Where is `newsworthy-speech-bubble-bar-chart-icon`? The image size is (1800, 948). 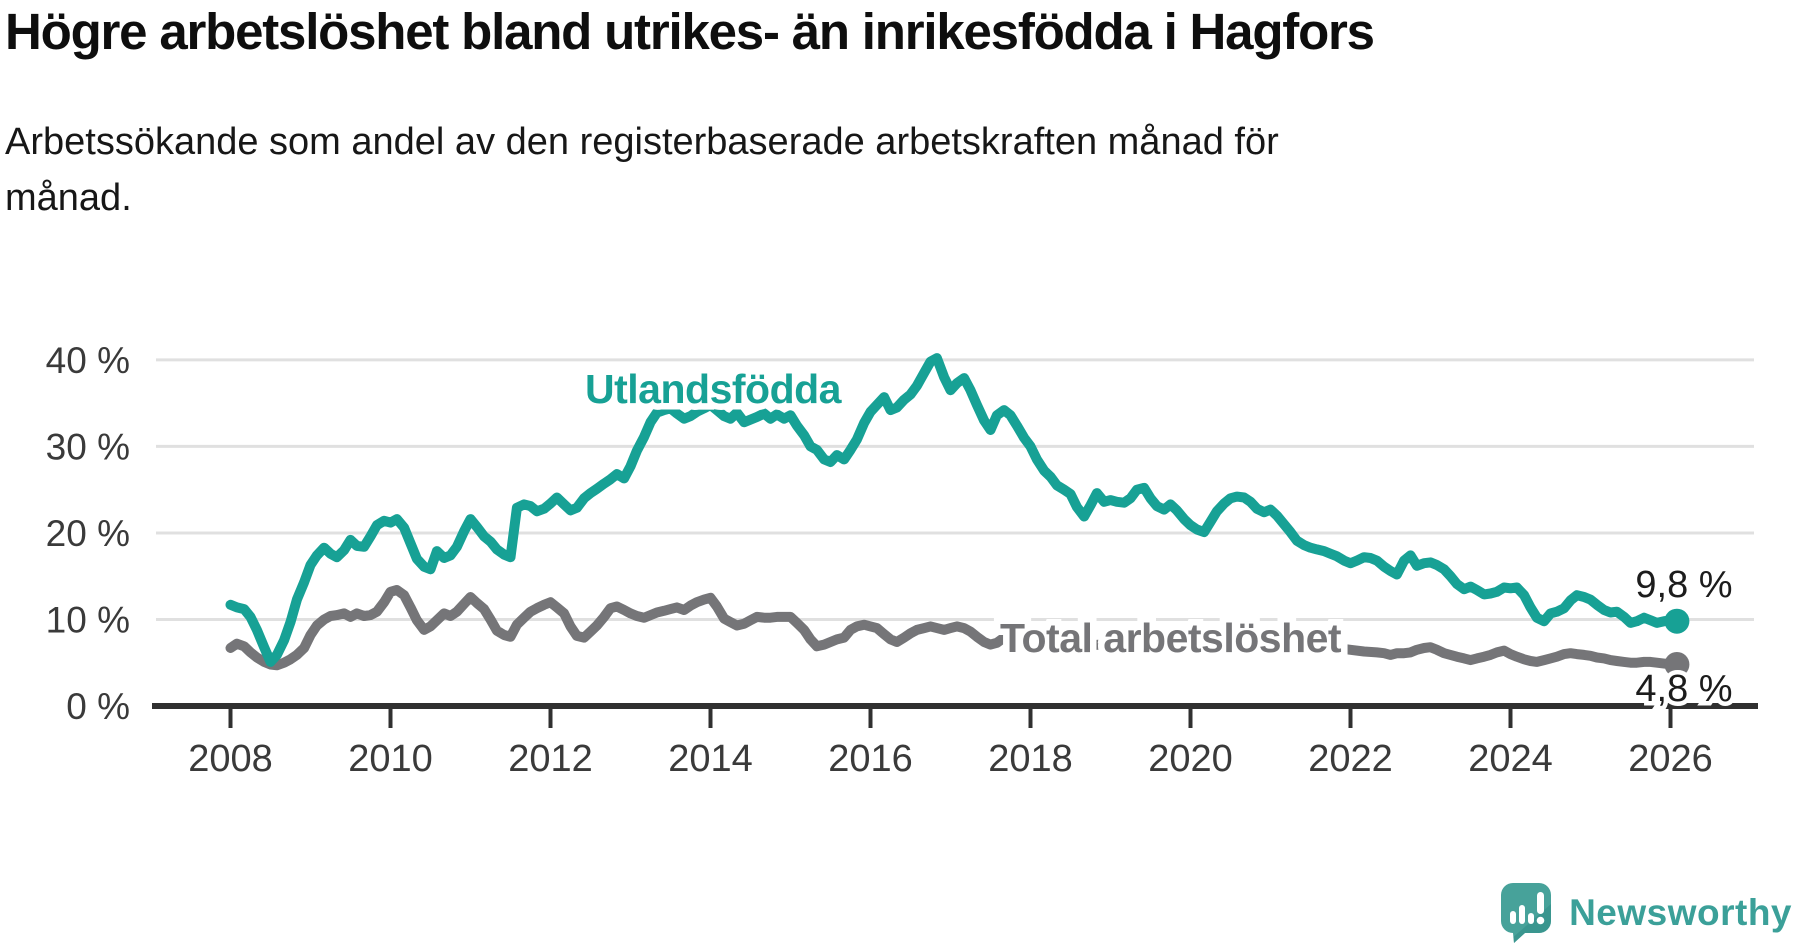 newsworthy-speech-bubble-bar-chart-icon is located at coordinates (1526, 913).